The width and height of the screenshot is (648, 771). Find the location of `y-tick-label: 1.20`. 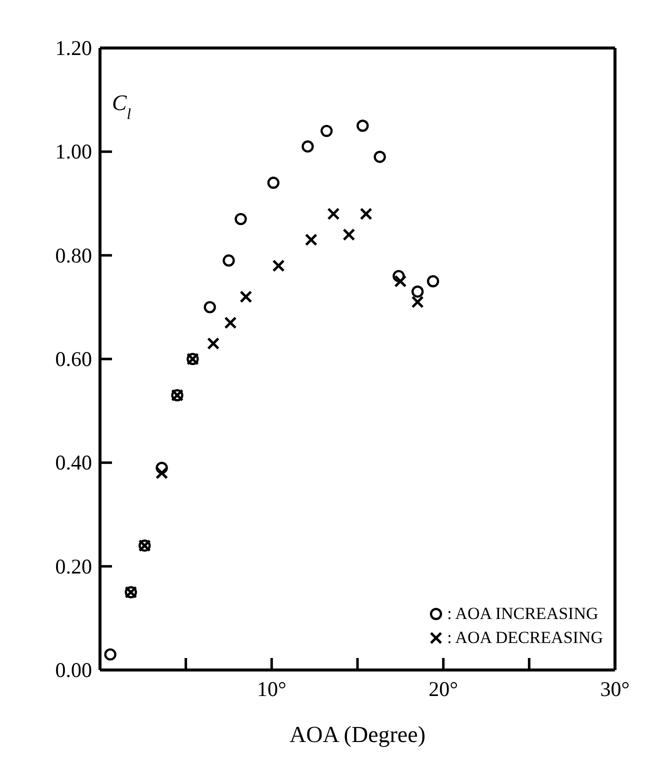

y-tick-label: 1.20 is located at coordinates (73, 48).